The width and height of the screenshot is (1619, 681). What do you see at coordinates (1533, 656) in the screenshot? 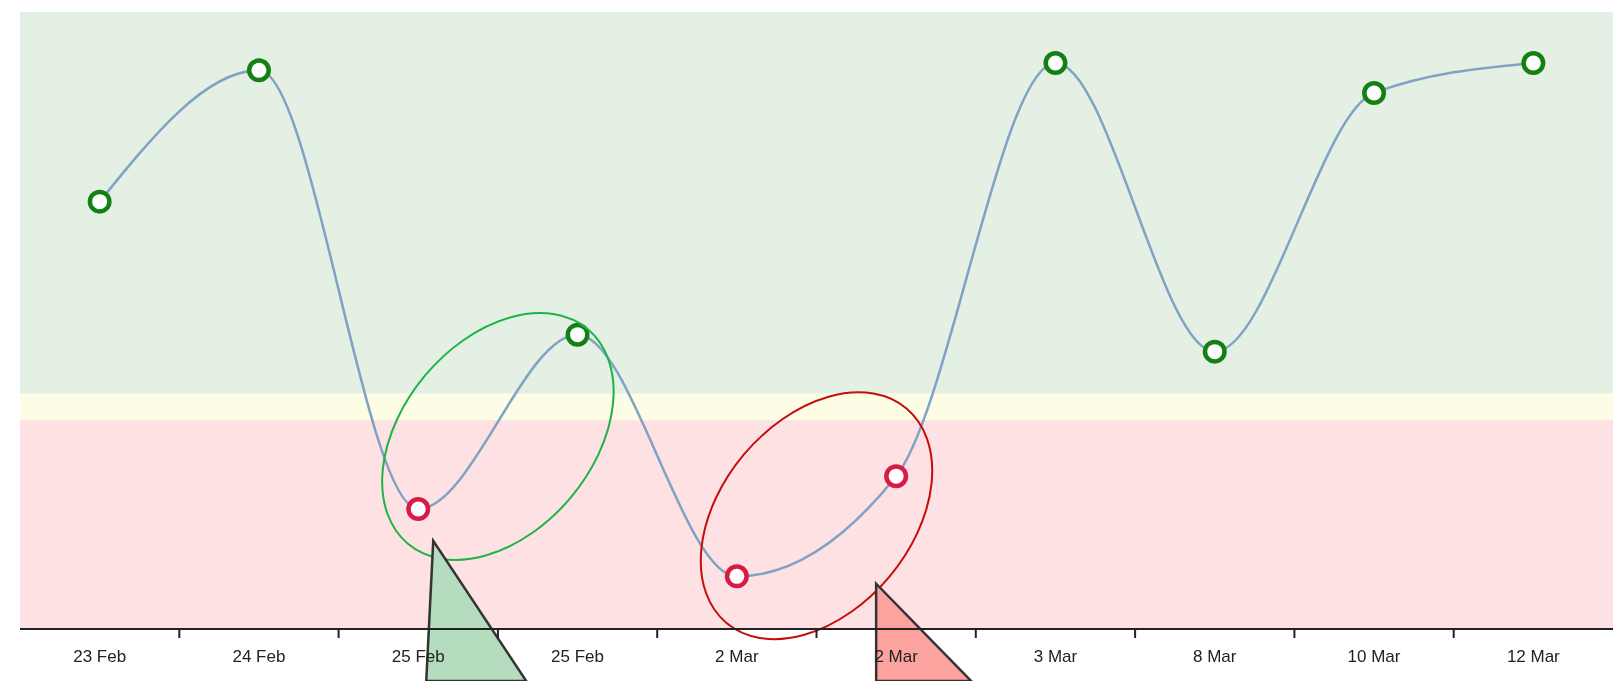
I see `x-tick-label: 12 Mar` at bounding box center [1533, 656].